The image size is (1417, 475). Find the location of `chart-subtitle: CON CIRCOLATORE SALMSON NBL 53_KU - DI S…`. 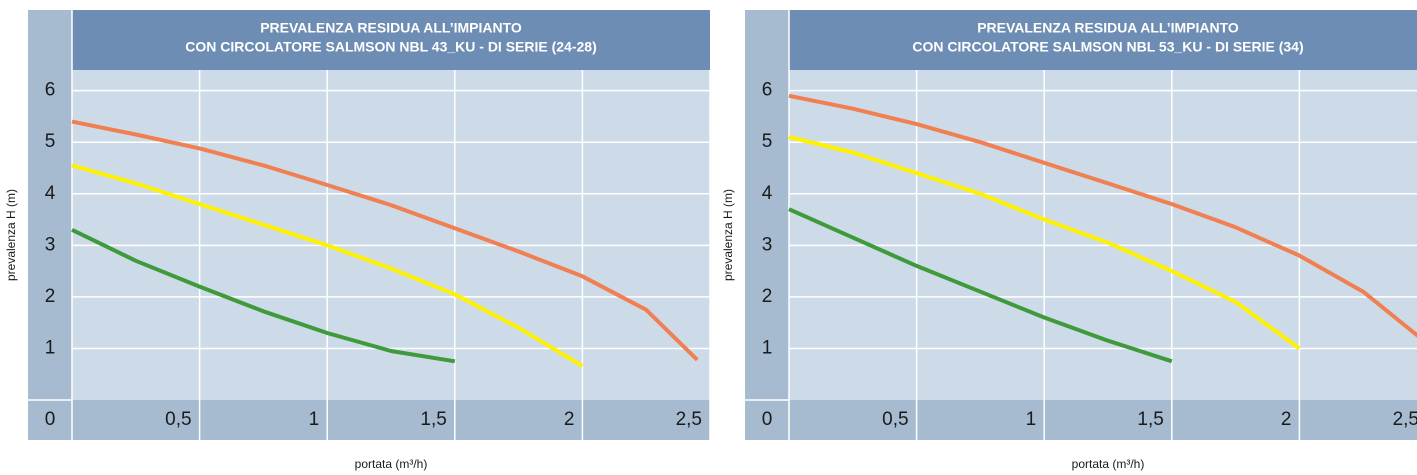

chart-subtitle: CON CIRCOLATORE SALMSON NBL 53_KU - DI S… is located at coordinates (1107, 47).